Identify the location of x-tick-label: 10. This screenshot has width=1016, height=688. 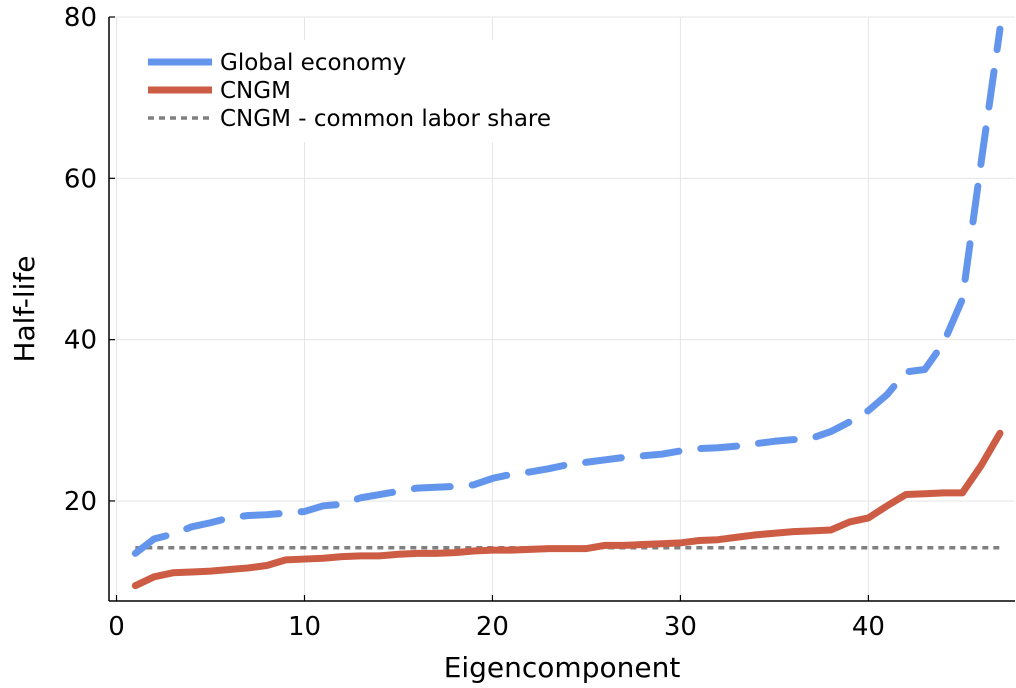
(304, 627).